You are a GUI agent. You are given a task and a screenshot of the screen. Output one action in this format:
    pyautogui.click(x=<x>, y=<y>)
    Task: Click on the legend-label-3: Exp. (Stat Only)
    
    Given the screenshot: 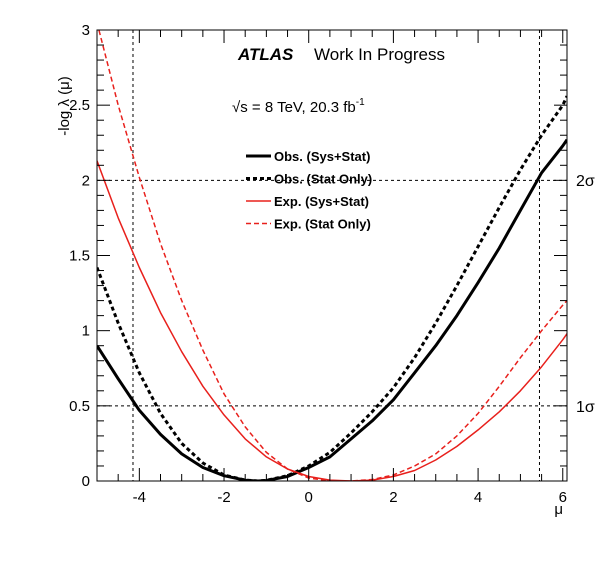 What is the action you would take?
    pyautogui.click(x=322, y=224)
    